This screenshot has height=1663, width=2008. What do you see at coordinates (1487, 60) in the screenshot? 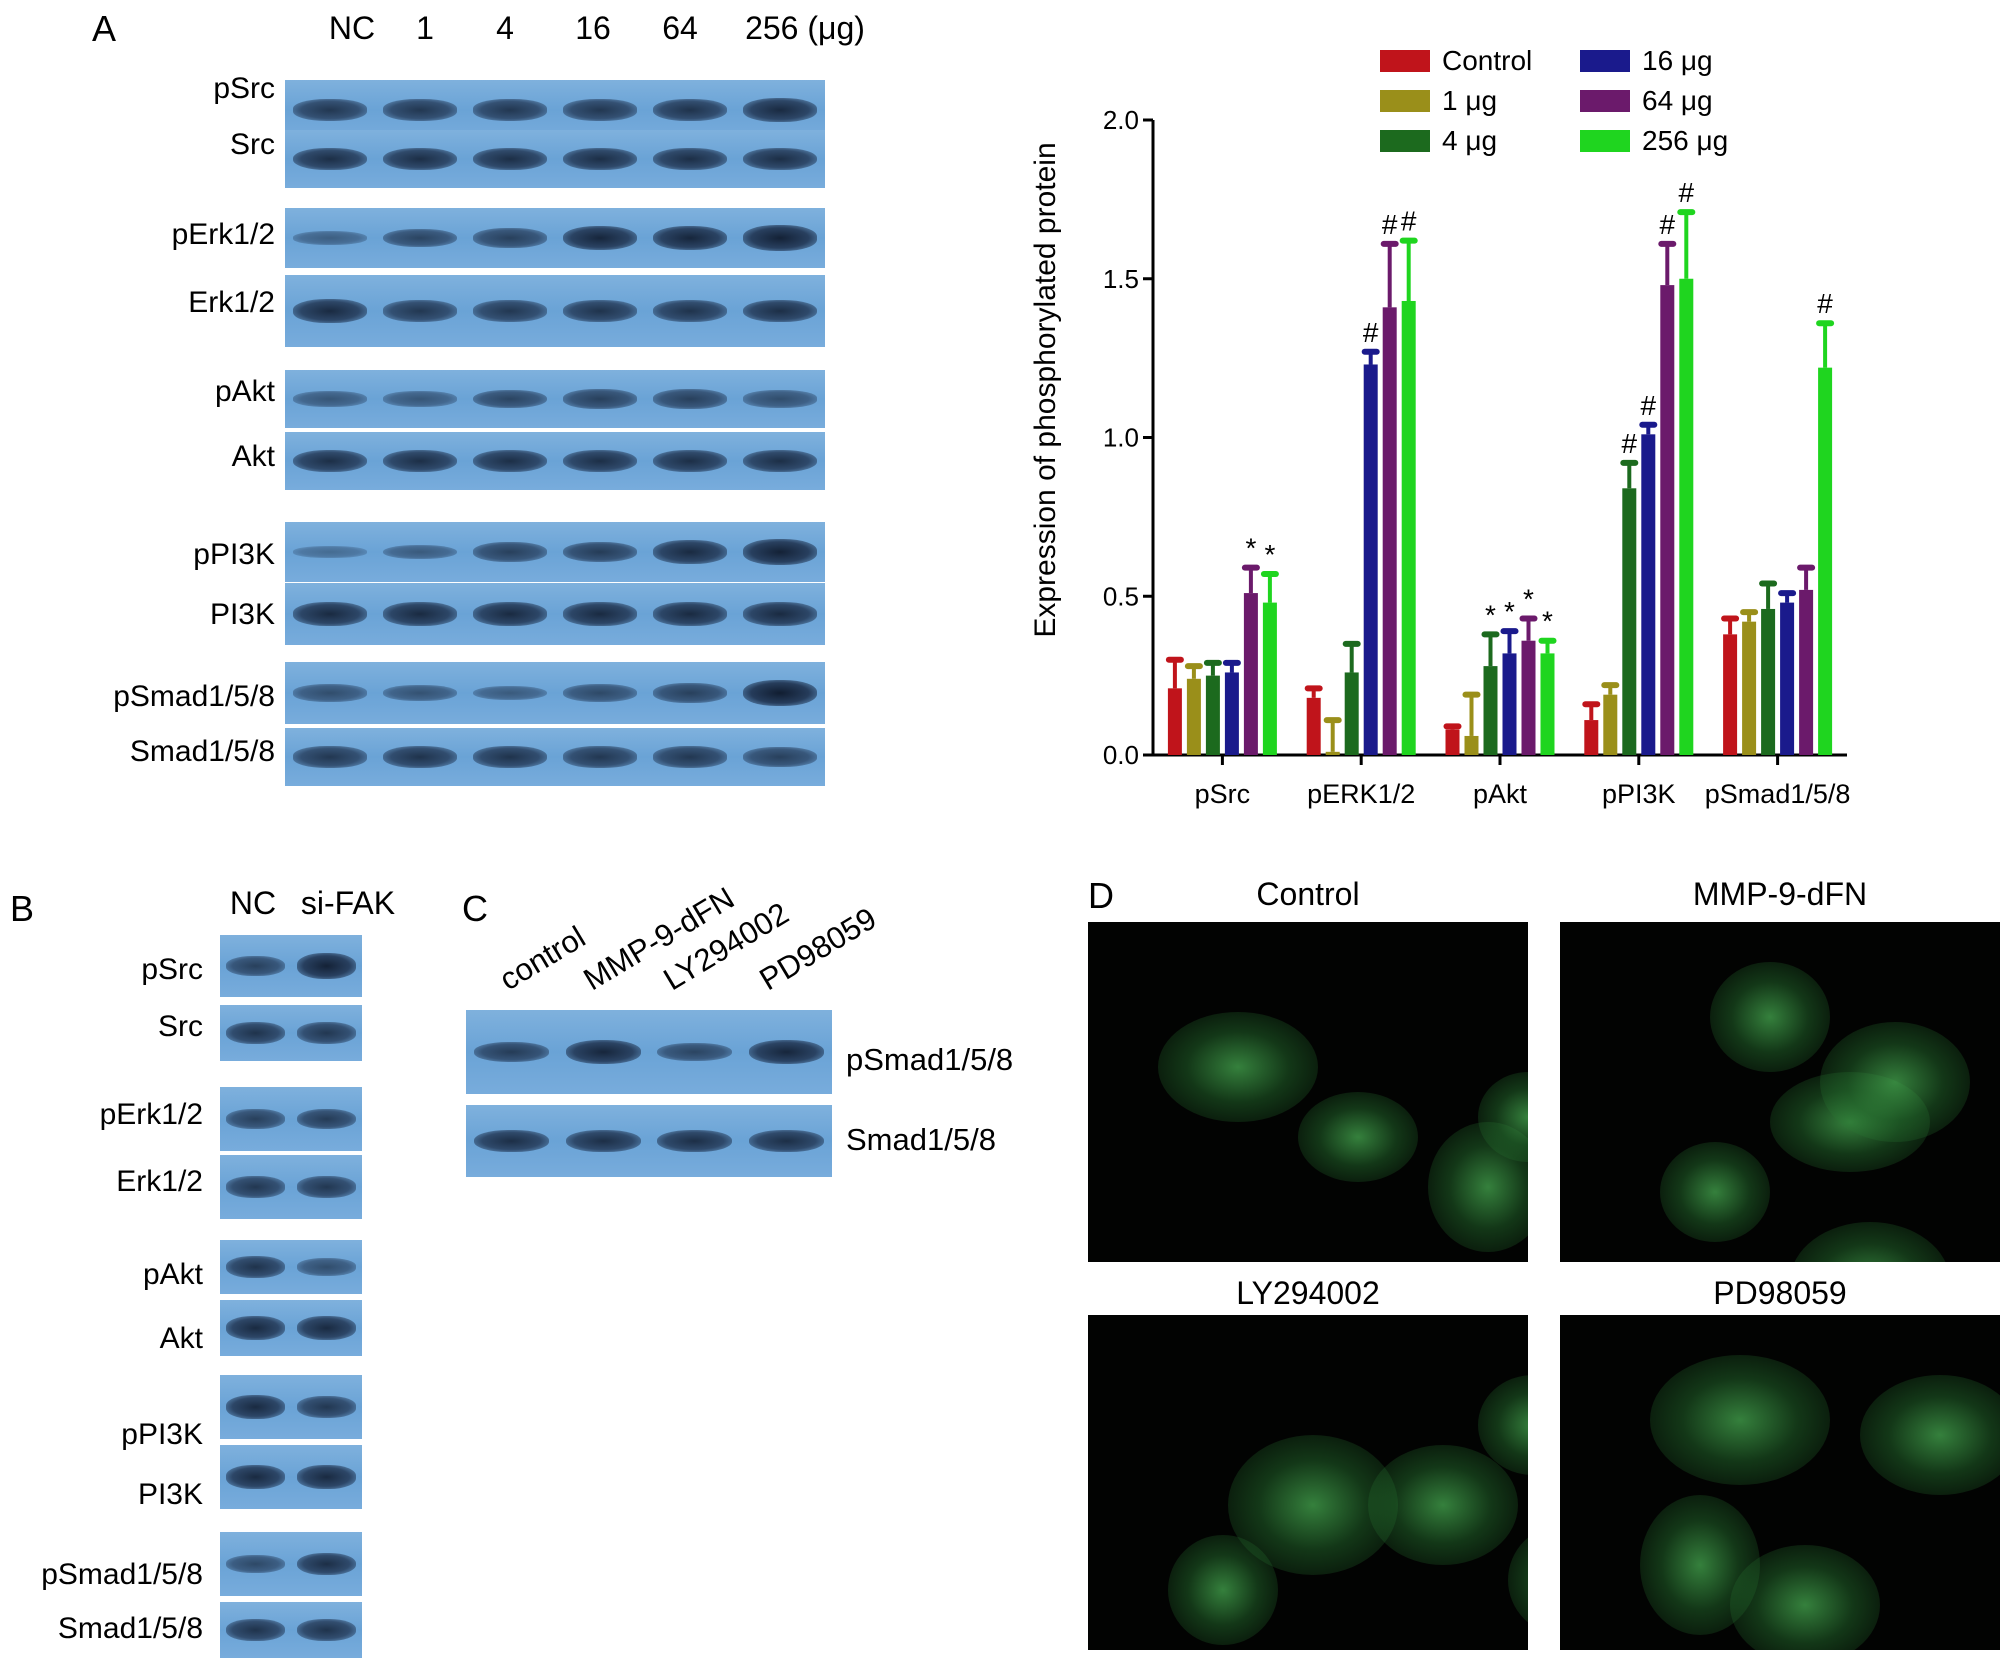
I see `legend-label: Control` at bounding box center [1487, 60].